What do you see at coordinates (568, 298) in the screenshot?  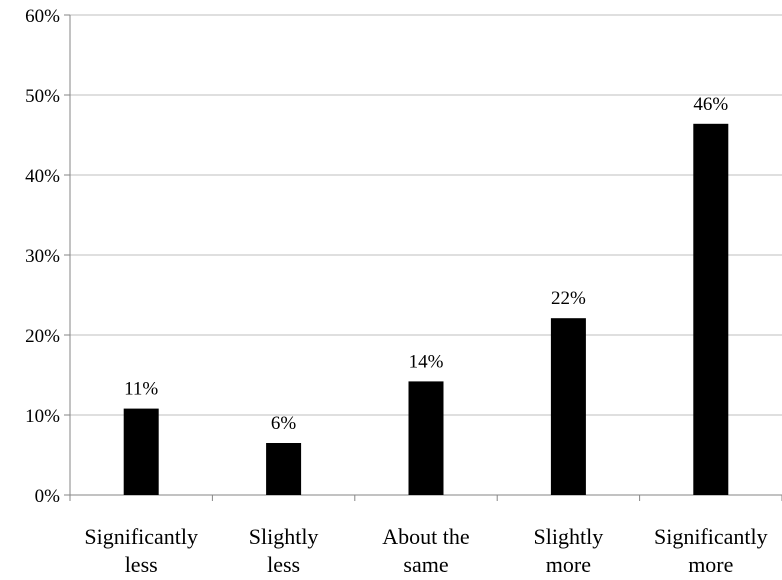 I see `data-label: 22%` at bounding box center [568, 298].